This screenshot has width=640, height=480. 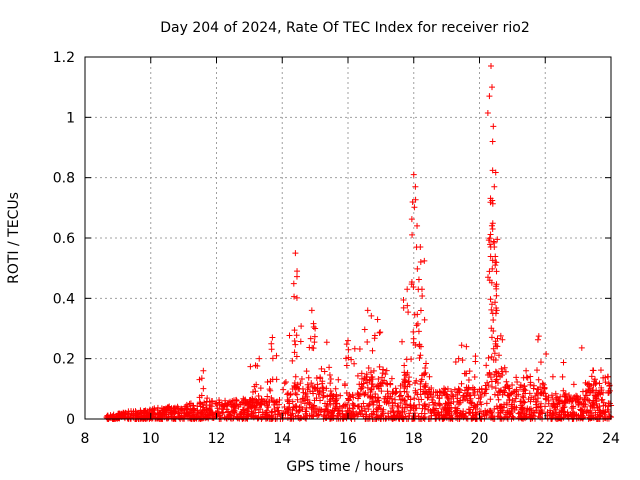 What do you see at coordinates (14, 238) in the screenshot?
I see `y-axis-label: ROTI / TECUs` at bounding box center [14, 238].